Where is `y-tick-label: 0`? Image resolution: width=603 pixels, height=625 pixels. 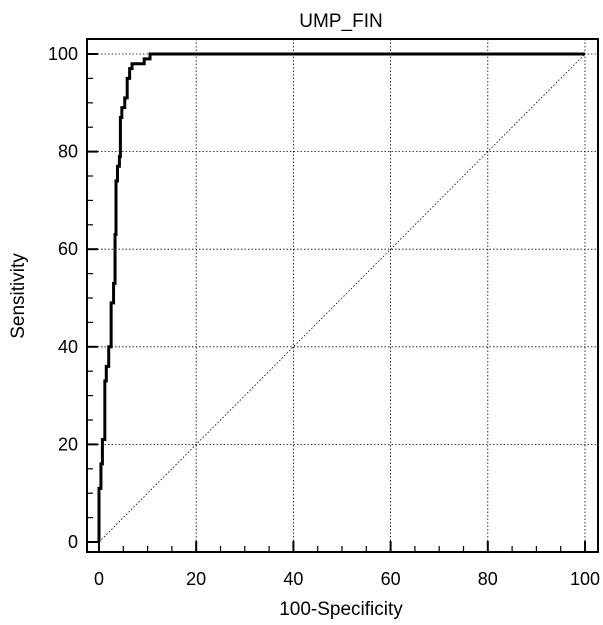
y-tick-label: 0 is located at coordinates (73, 542).